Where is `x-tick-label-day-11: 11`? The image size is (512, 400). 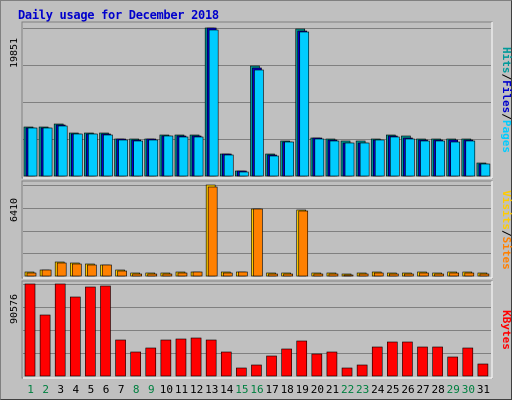 x-tick-label-day-11: 11 is located at coordinates (181, 389).